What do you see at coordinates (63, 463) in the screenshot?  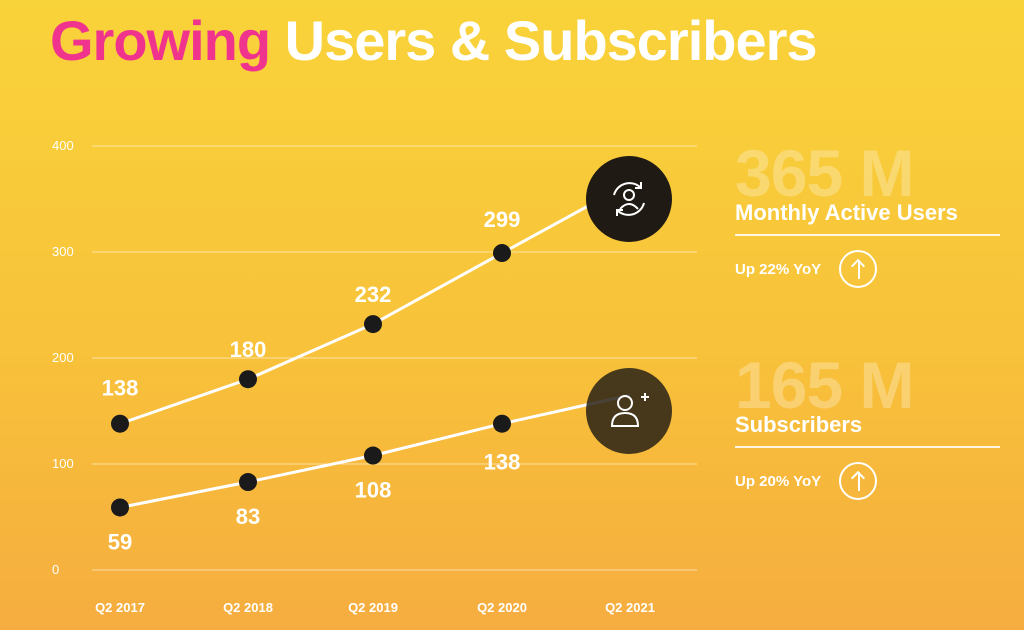 I see `y-tick-label: 100` at bounding box center [63, 463].